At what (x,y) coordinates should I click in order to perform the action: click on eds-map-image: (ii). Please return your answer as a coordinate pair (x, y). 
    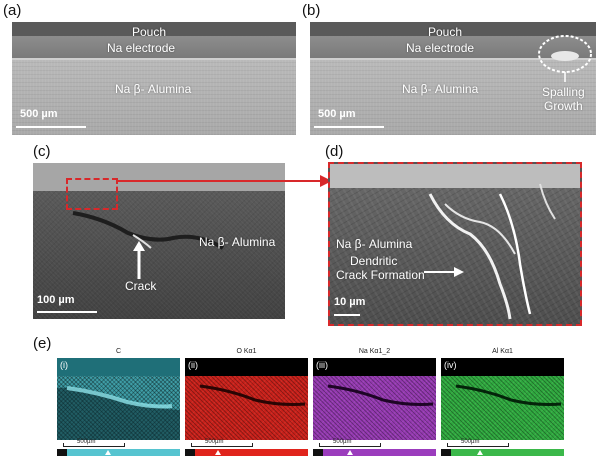
    Looking at the image, I should click on (246, 399).